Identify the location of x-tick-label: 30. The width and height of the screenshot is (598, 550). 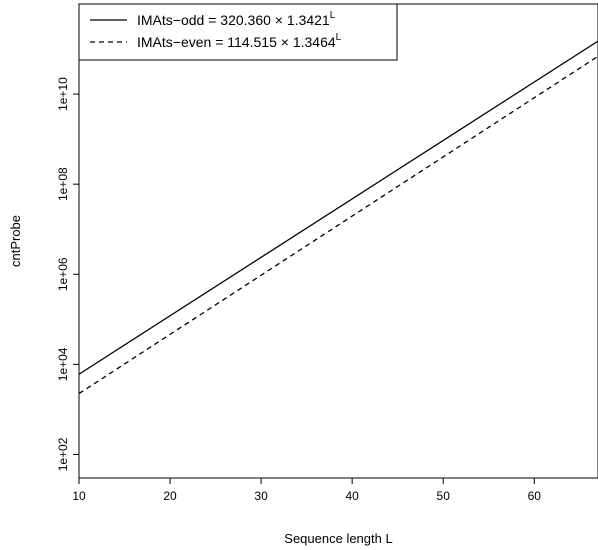
(261, 496).